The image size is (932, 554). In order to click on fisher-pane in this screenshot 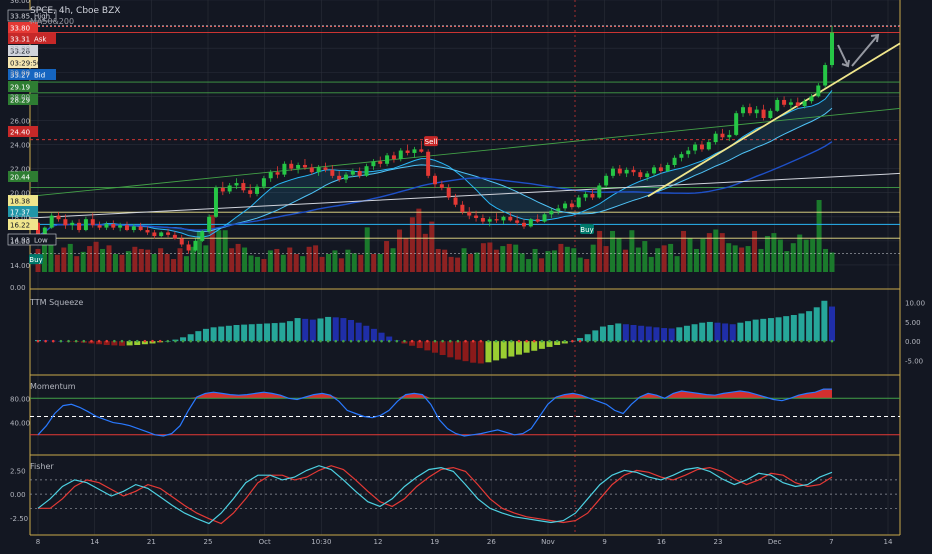, I will do `click(465, 495)`.